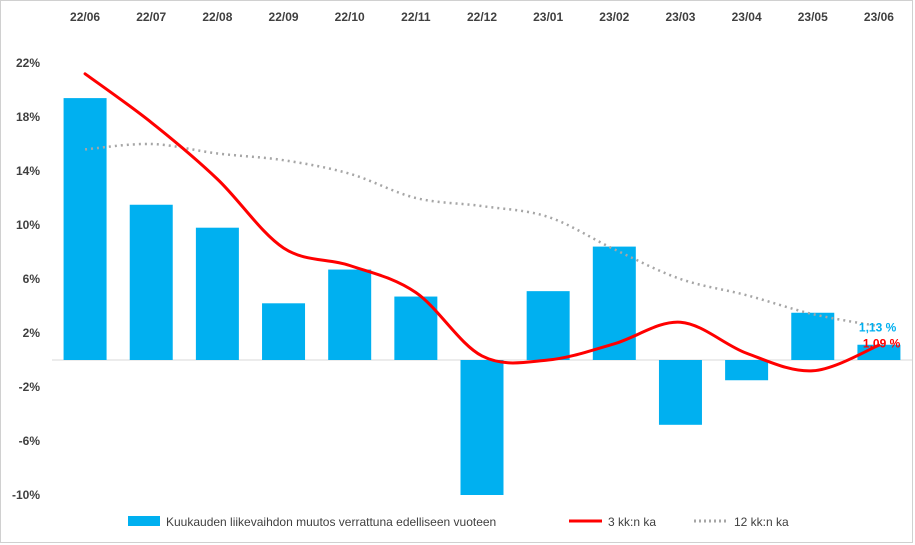 The height and width of the screenshot is (545, 915). What do you see at coordinates (632, 522) in the screenshot?
I see `legend-label-3kk: 3 kk:n ka` at bounding box center [632, 522].